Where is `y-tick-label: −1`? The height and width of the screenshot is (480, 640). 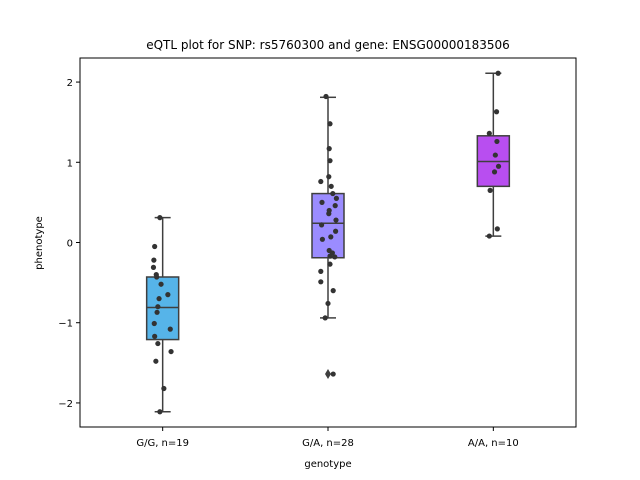 y-tick-label: −1 is located at coordinates (65, 324).